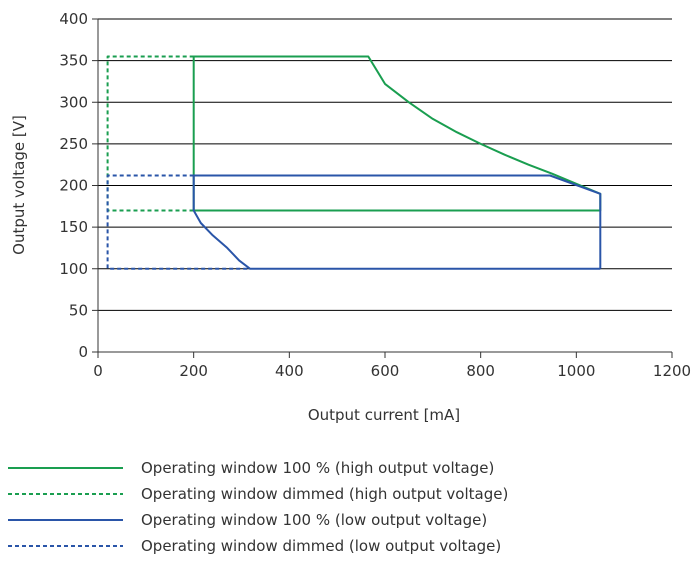 The width and height of the screenshot is (697, 568). Describe the element at coordinates (73, 102) in the screenshot. I see `y-tick-label: 300` at that location.